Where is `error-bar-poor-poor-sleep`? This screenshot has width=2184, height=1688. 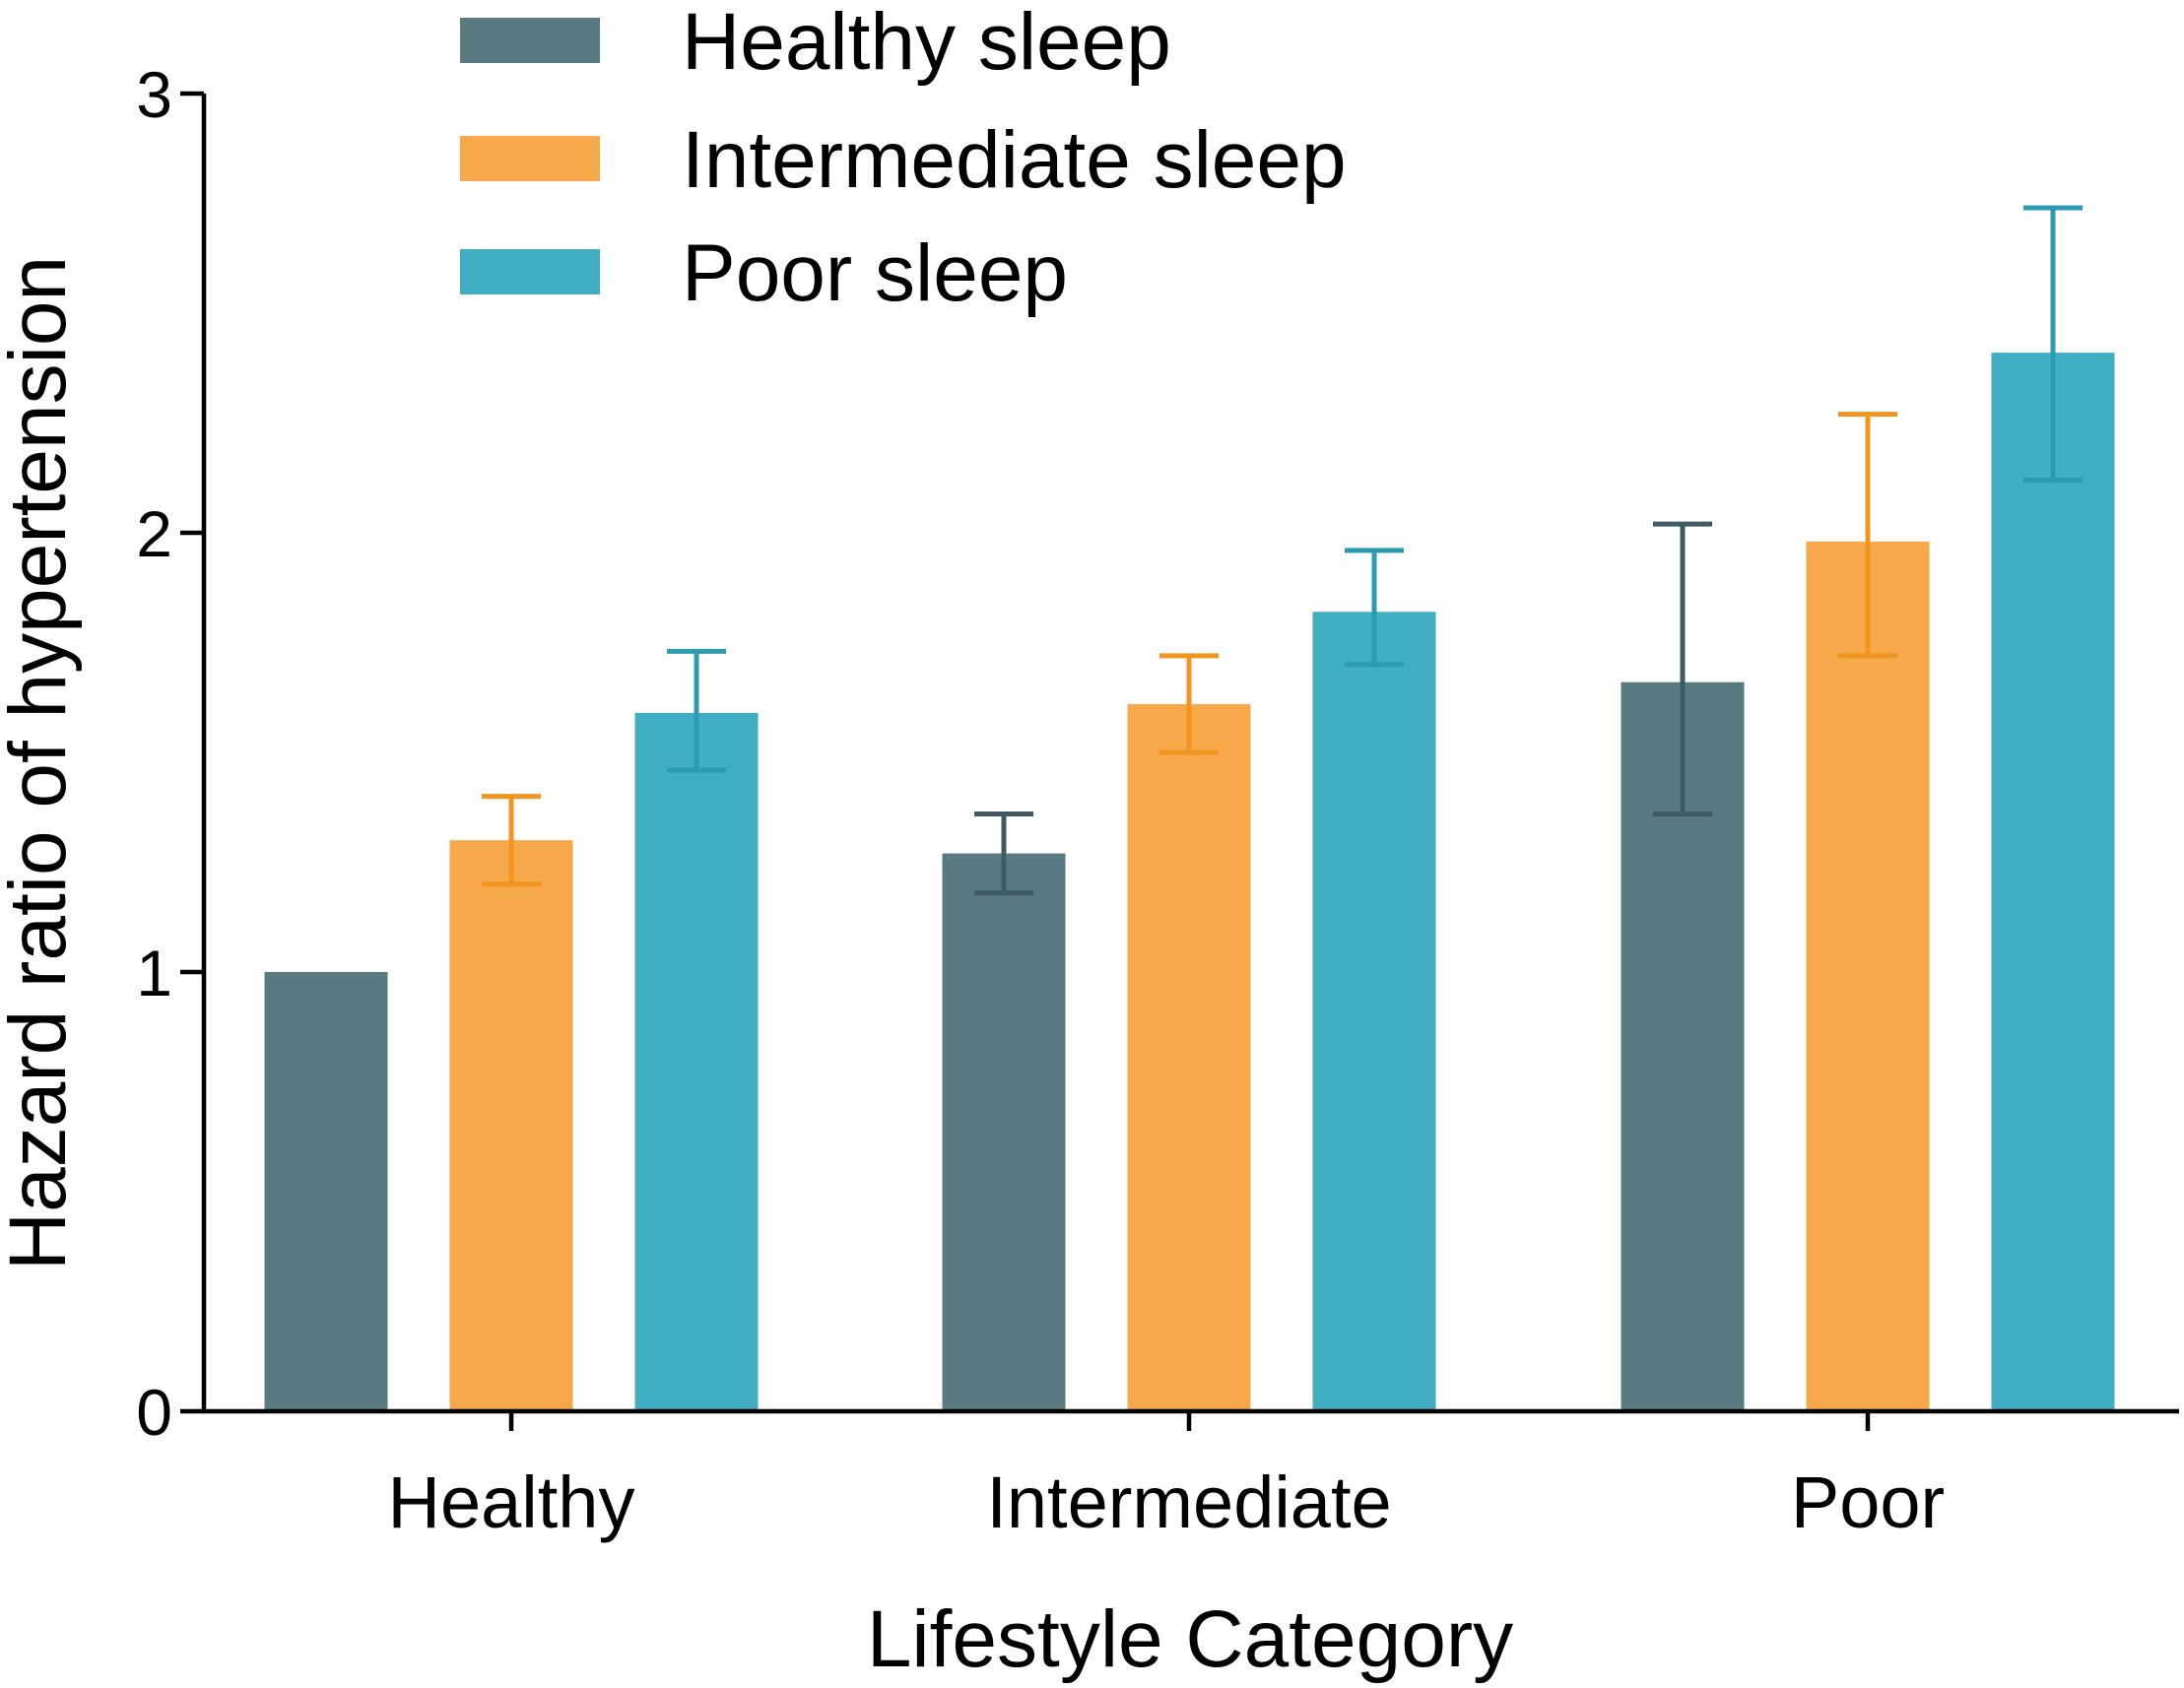
error-bar-poor-poor-sleep is located at coordinates (2053, 344).